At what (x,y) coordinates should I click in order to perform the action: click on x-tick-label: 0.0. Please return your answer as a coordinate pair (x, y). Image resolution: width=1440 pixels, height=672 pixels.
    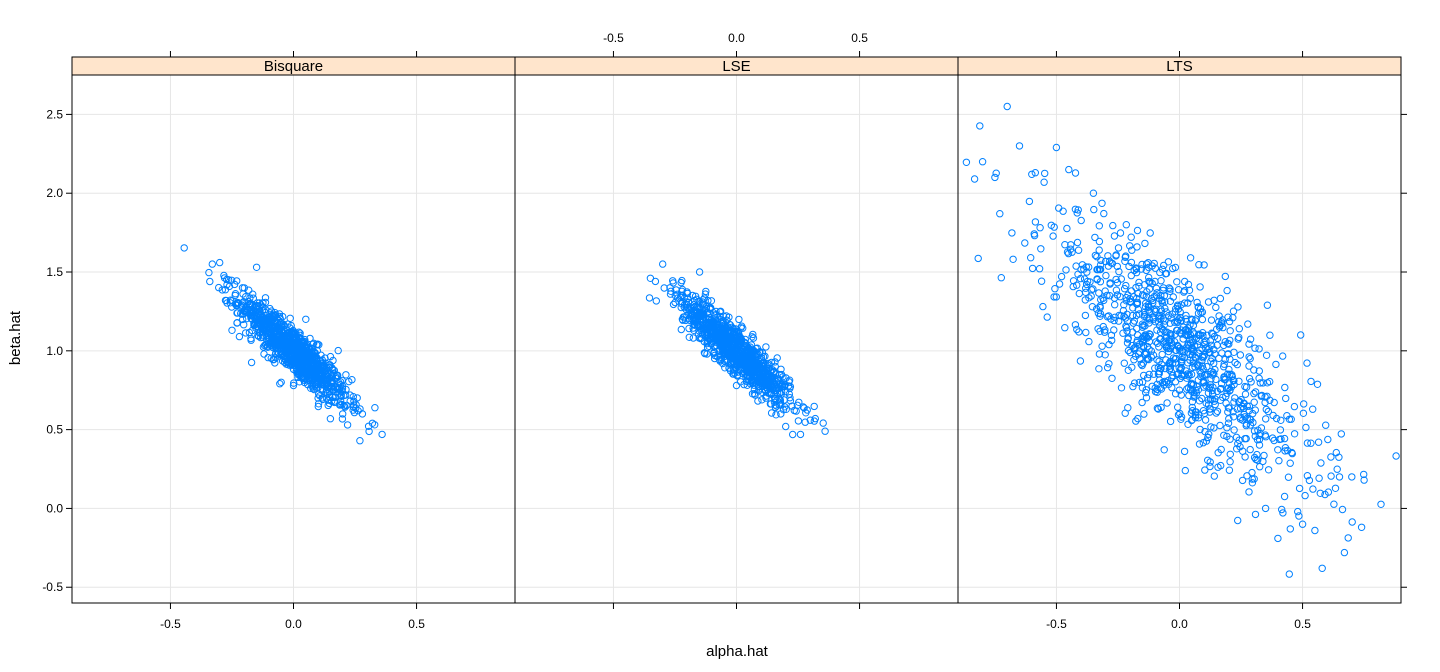
    Looking at the image, I should click on (293, 624).